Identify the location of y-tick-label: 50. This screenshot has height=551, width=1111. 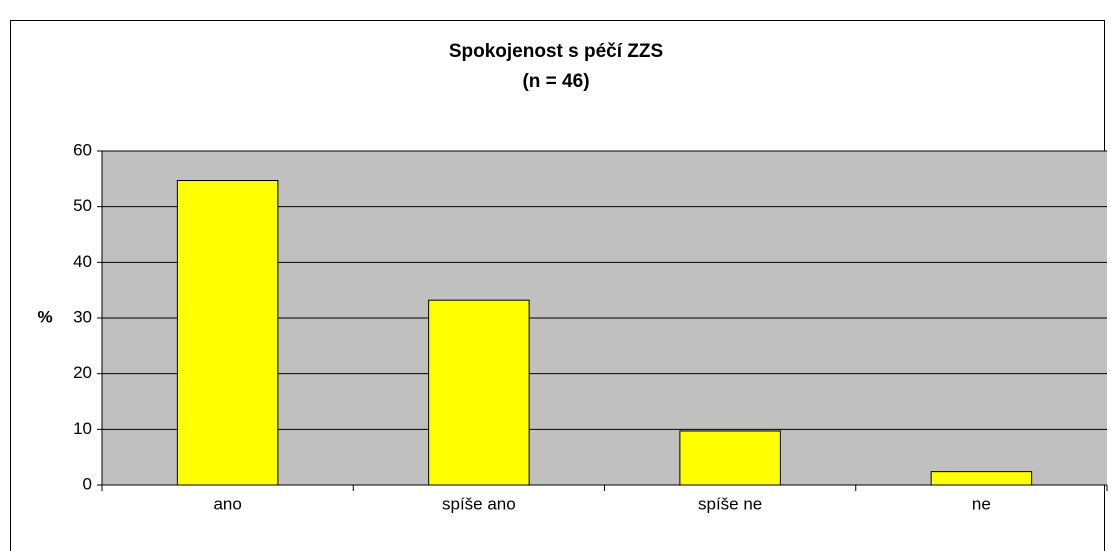
(82, 205).